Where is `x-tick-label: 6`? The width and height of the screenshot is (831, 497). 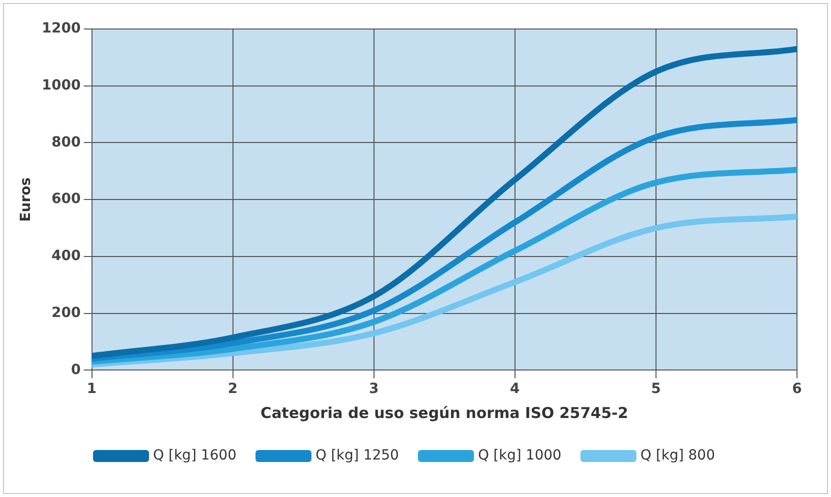
x-tick-label: 6 is located at coordinates (797, 389).